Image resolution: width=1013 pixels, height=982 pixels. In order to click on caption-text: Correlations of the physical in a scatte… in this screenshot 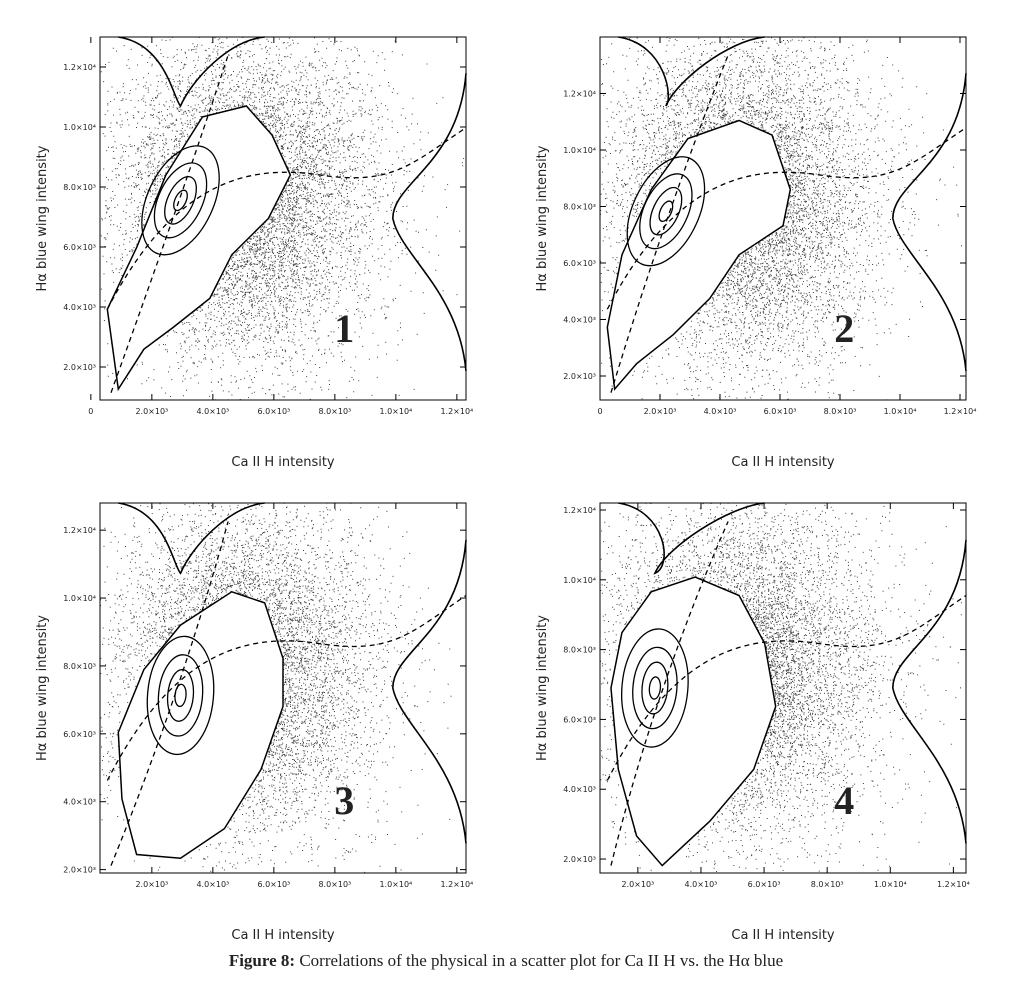, I will do `click(541, 960)`.